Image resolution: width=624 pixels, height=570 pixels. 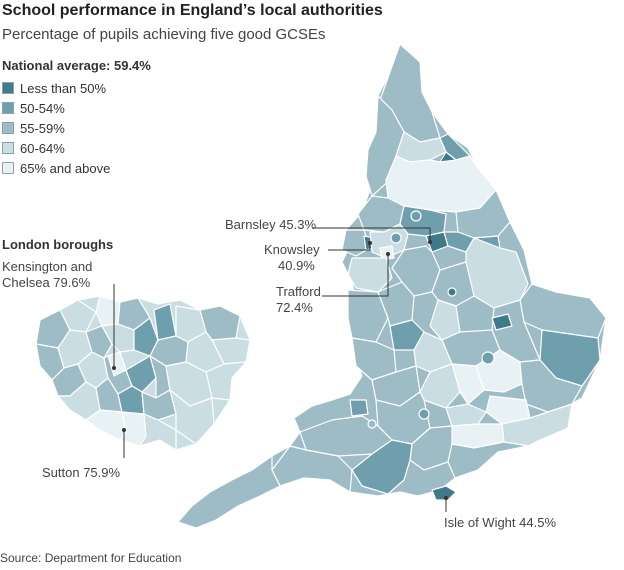 I want to click on legend-label: 55-59%, so click(x=42, y=128).